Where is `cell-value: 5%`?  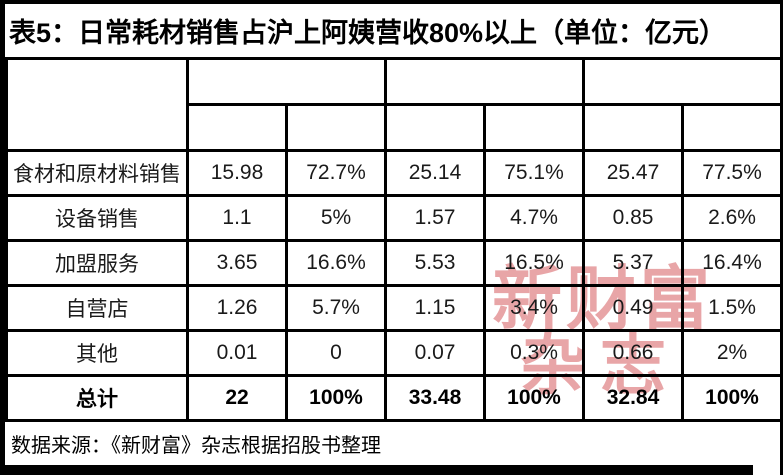 cell-value: 5% is located at coordinates (336, 218).